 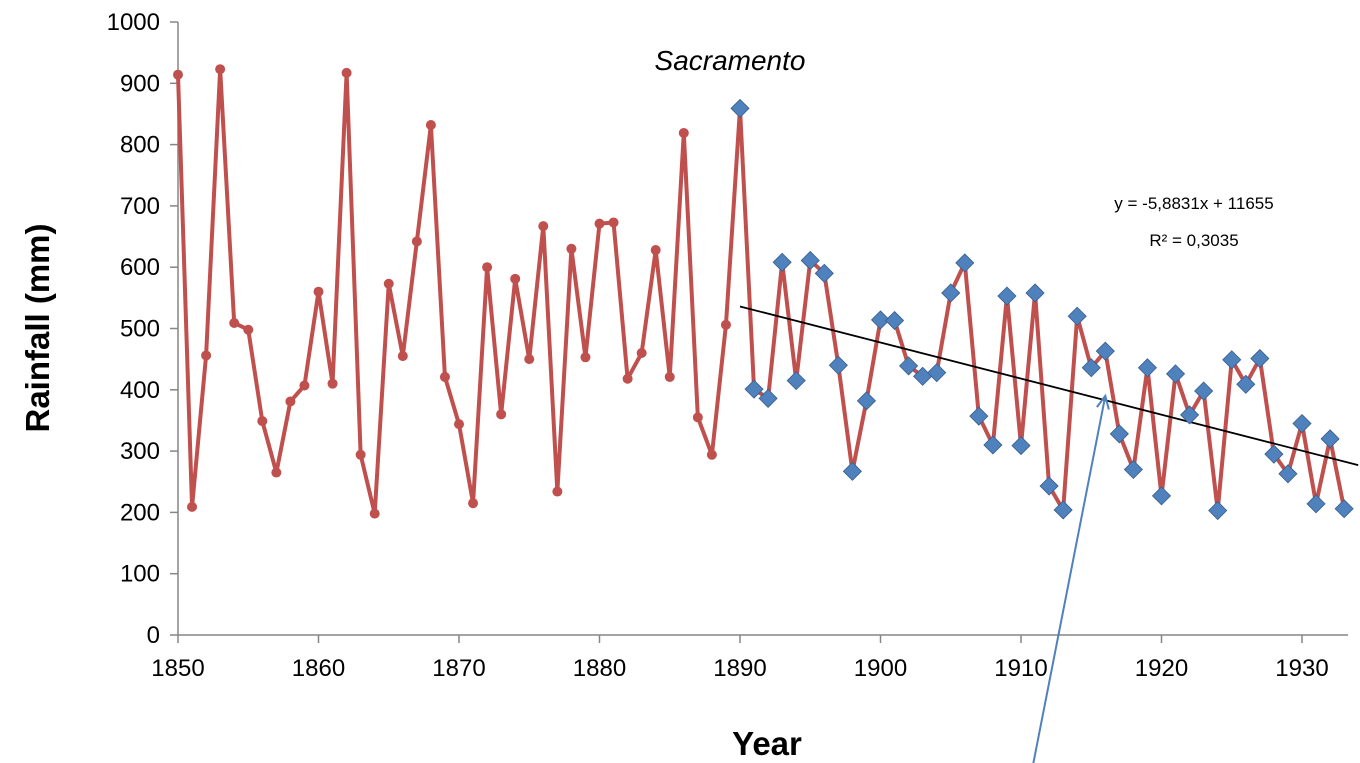 What do you see at coordinates (1193, 203) in the screenshot?
I see `trendline-equation: y = -5,8831x + 11655` at bounding box center [1193, 203].